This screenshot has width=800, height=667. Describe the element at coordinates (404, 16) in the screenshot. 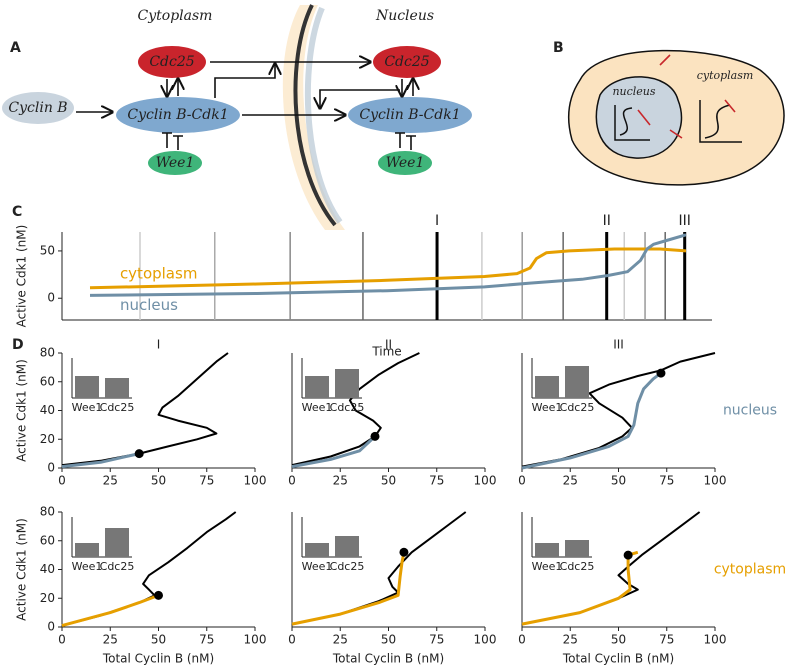

I see `region-title: Nucleus` at that location.